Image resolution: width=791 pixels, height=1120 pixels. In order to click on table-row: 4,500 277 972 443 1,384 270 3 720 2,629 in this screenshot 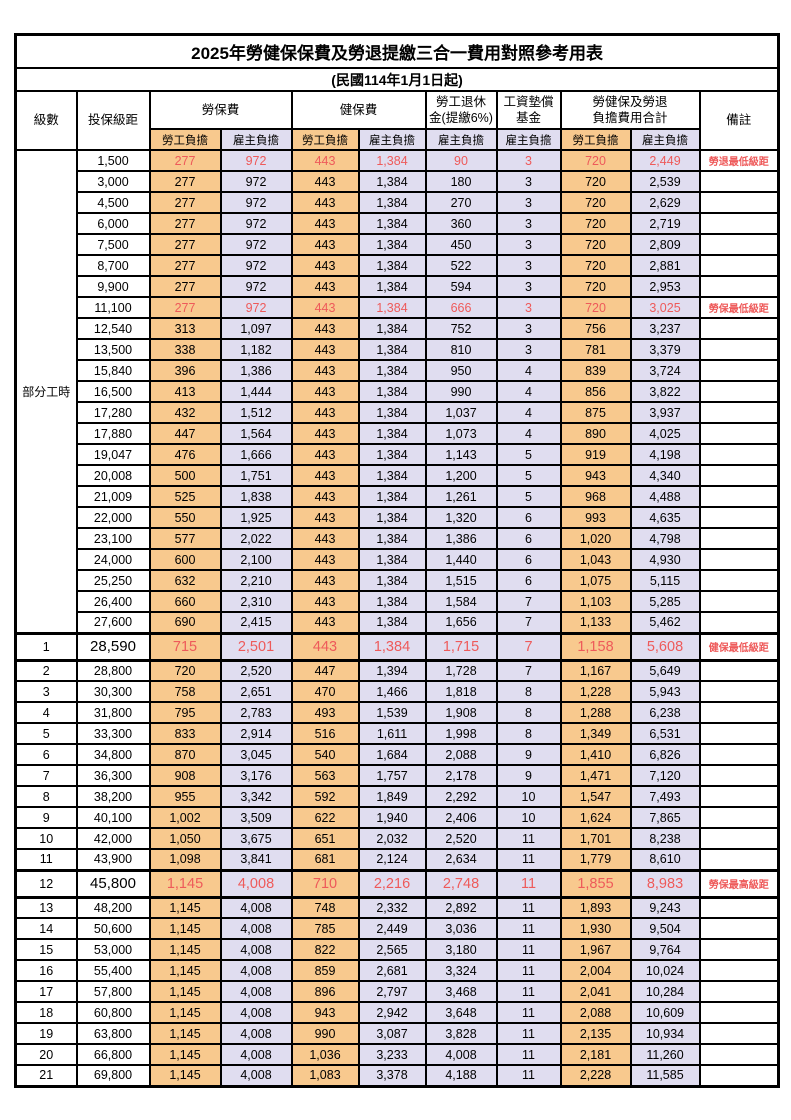, I will do `click(398, 202)`.